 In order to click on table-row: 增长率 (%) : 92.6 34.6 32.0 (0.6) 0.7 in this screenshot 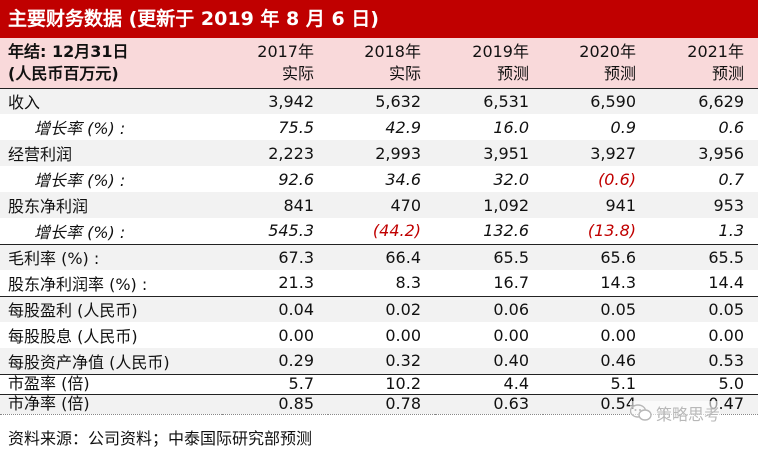, I will do `click(379, 179)`.